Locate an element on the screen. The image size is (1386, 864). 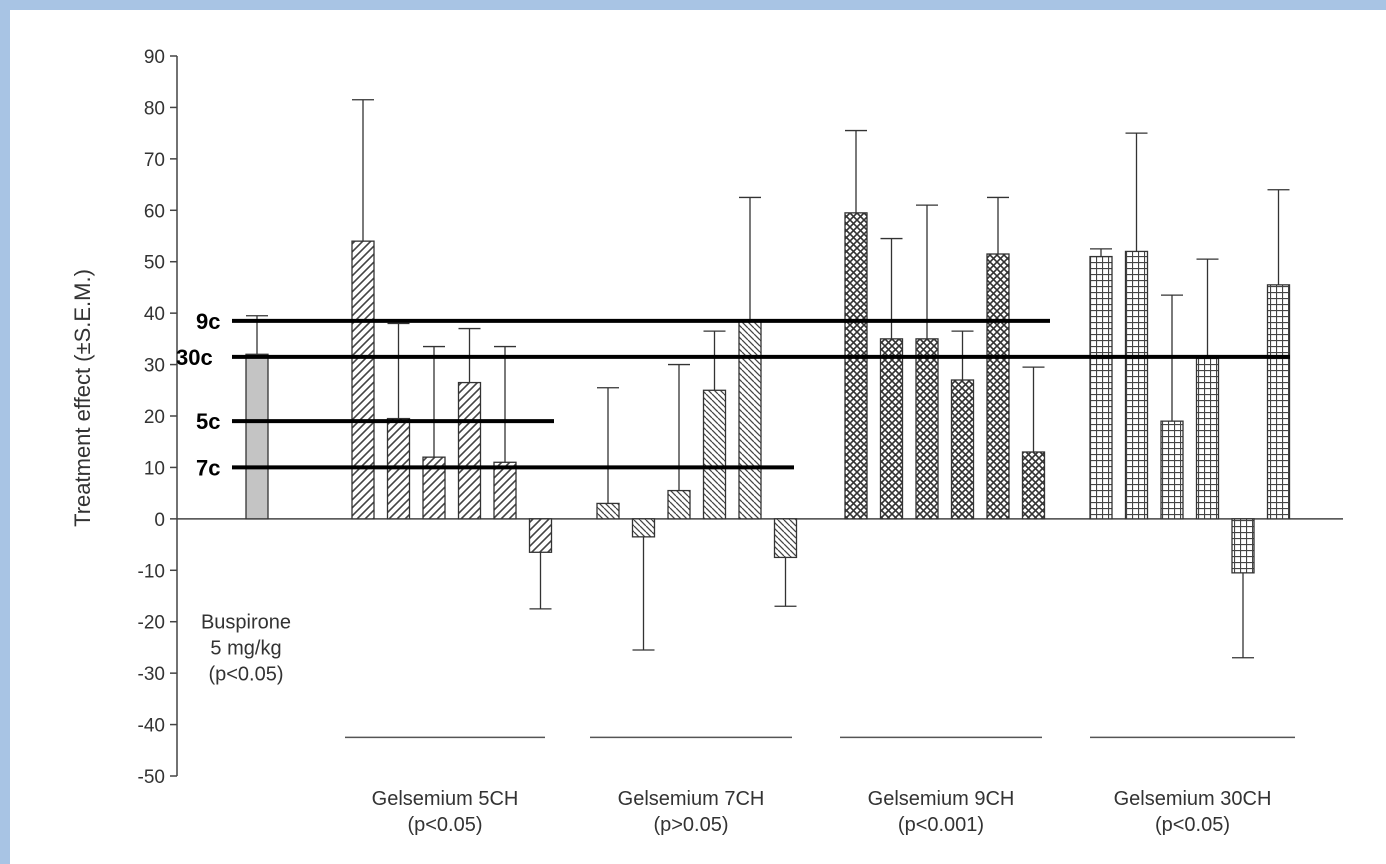
y-tick-label: 30 is located at coordinates (154, 366).